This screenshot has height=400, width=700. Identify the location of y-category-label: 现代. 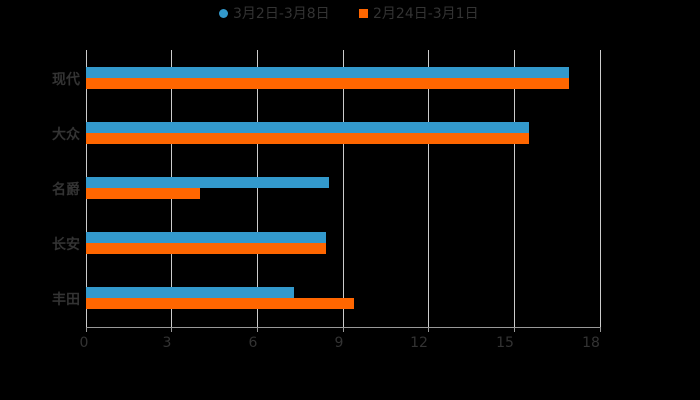
(66, 80).